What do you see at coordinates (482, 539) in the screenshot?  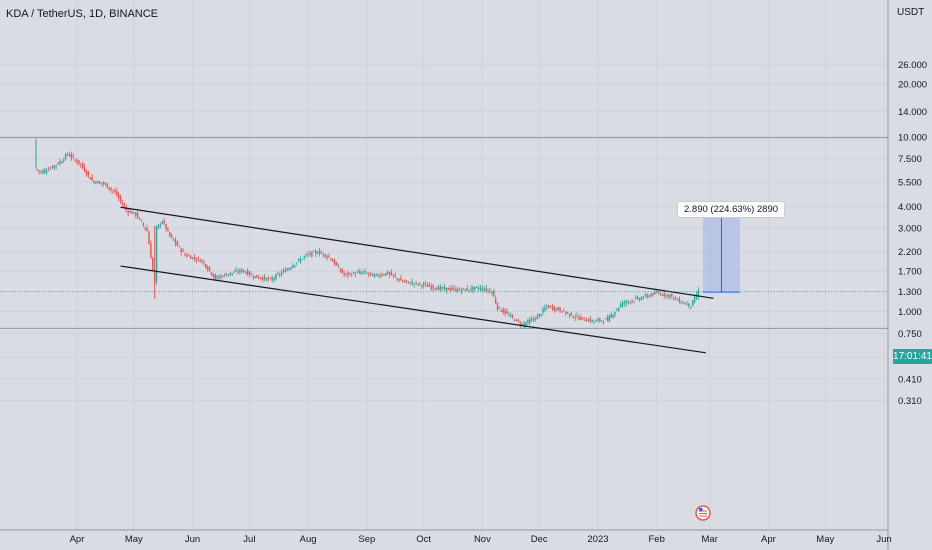 I see `x-tick-label: Nov` at bounding box center [482, 539].